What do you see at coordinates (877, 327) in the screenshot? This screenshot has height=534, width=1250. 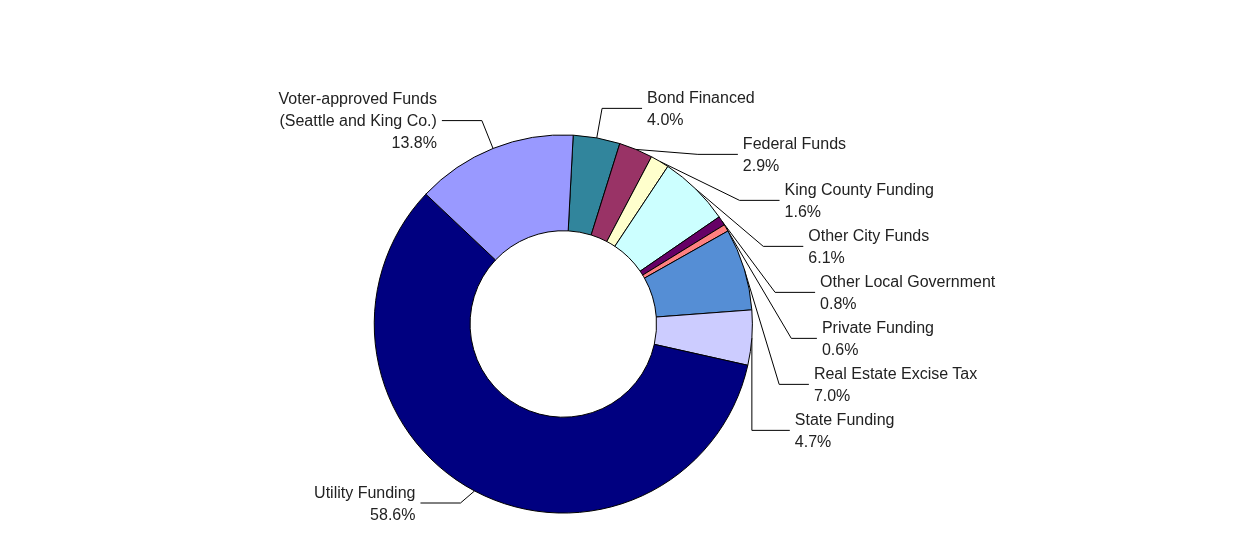 I see `slice-label: Private Funding` at bounding box center [877, 327].